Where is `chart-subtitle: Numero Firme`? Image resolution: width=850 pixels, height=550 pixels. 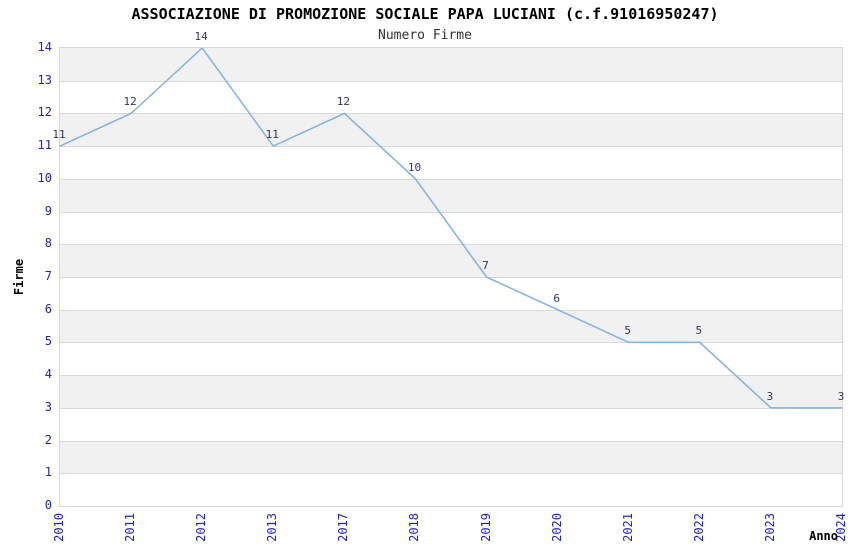
chart-subtitle: Numero Firme is located at coordinates (425, 35).